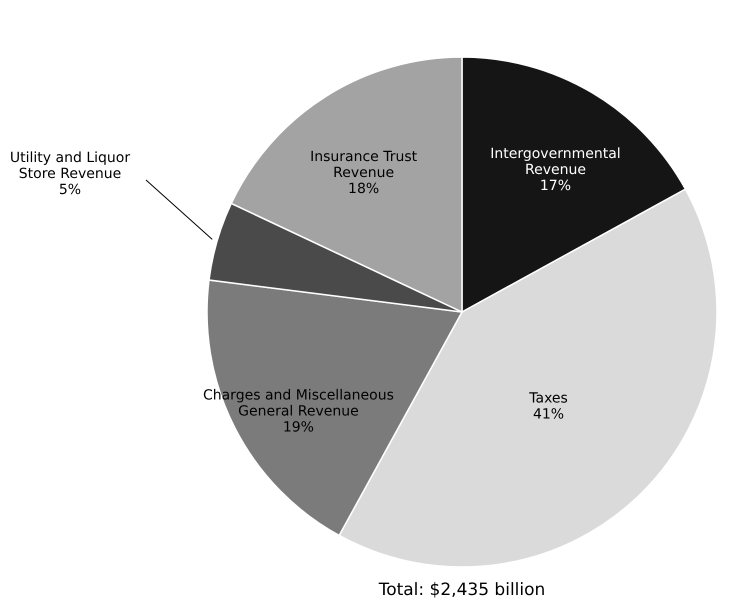  I want to click on slice-label: Intergovernmental Revenue, so click(555, 162).